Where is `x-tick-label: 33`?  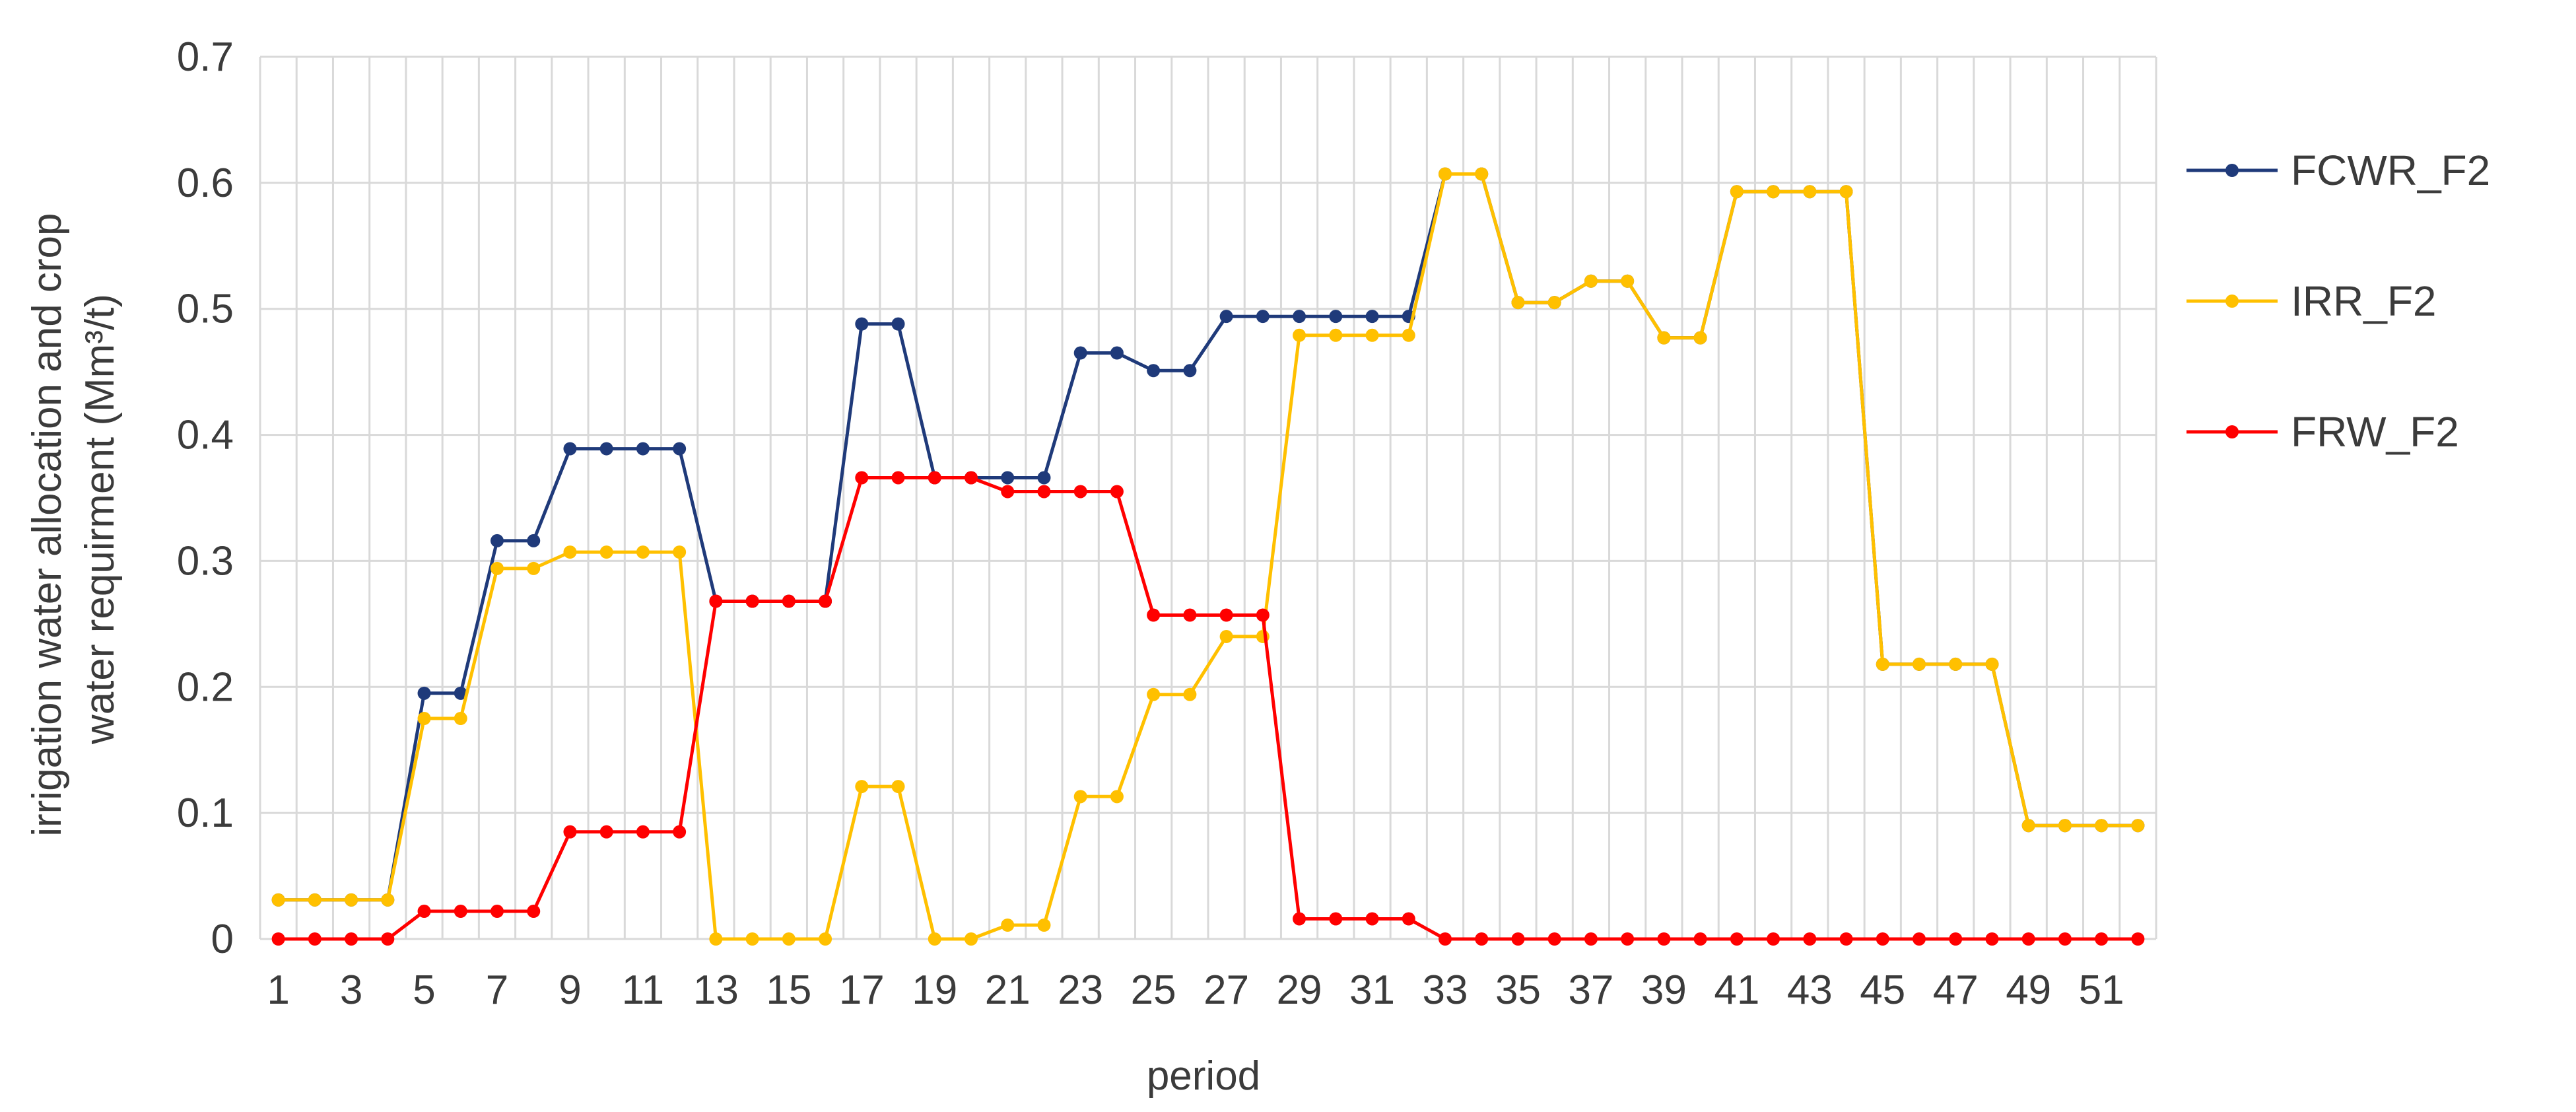
x-tick-label: 33 is located at coordinates (1446, 990).